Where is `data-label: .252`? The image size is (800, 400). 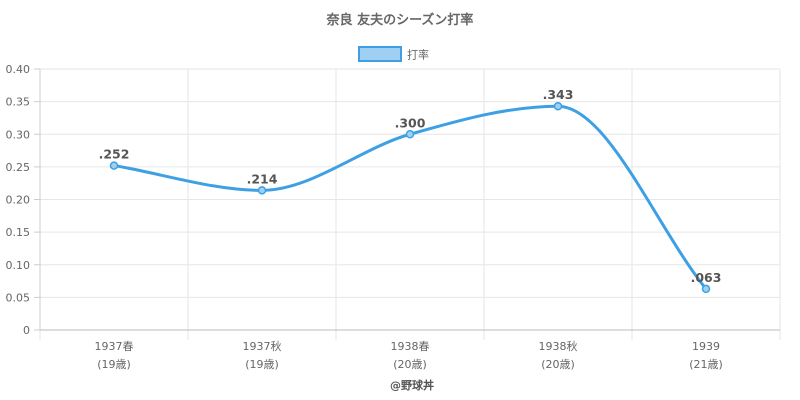 data-label: .252 is located at coordinates (114, 154).